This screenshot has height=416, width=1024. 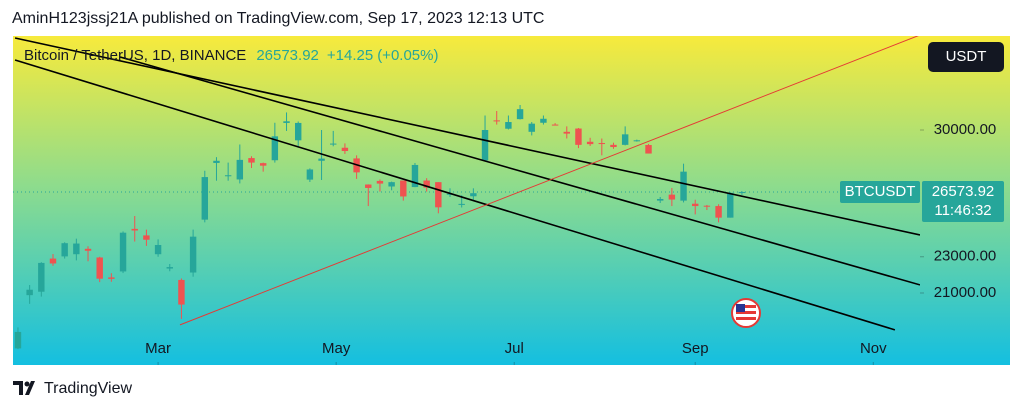 I want to click on brand-name: TradingView, so click(x=88, y=388).